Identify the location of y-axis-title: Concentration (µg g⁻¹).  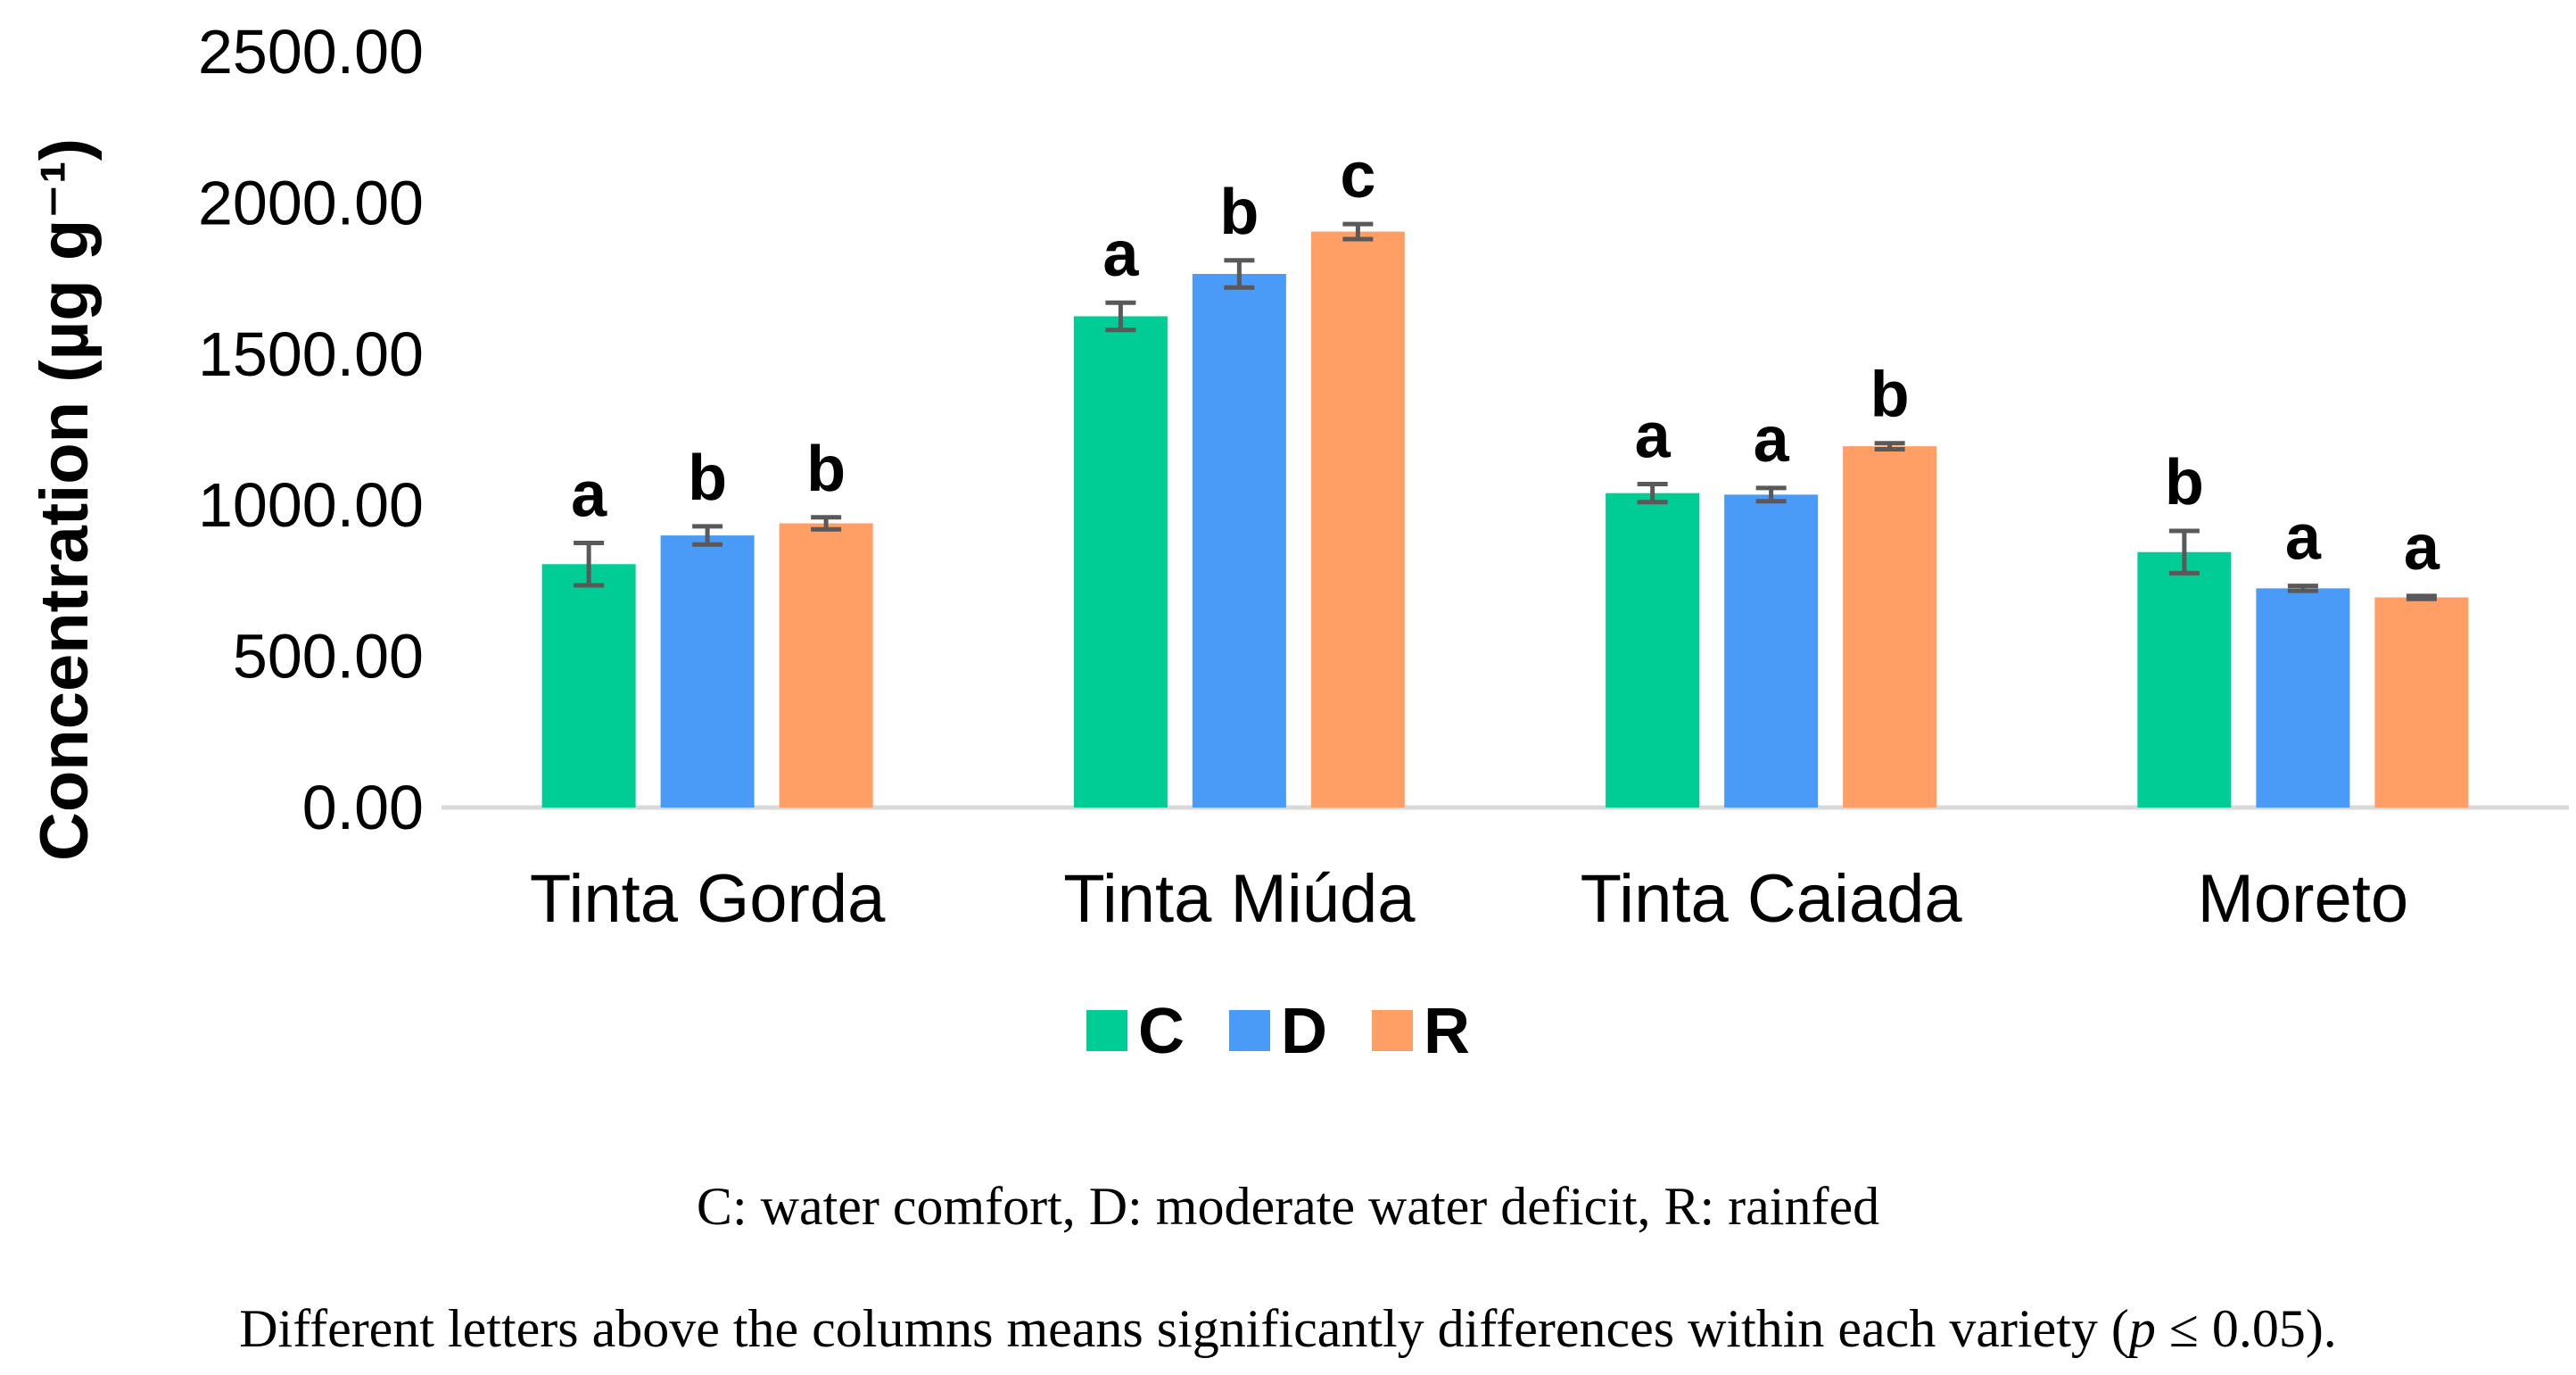
(65, 499).